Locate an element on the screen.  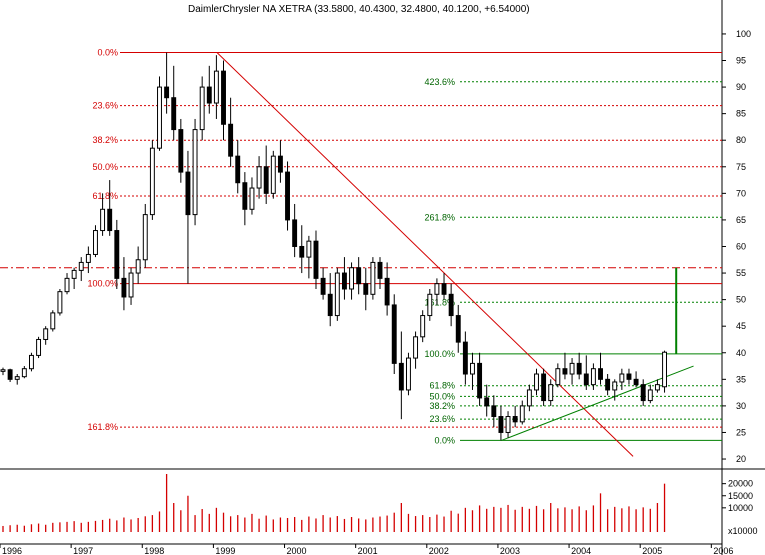
time-tick-label: 2001 is located at coordinates (368, 550).